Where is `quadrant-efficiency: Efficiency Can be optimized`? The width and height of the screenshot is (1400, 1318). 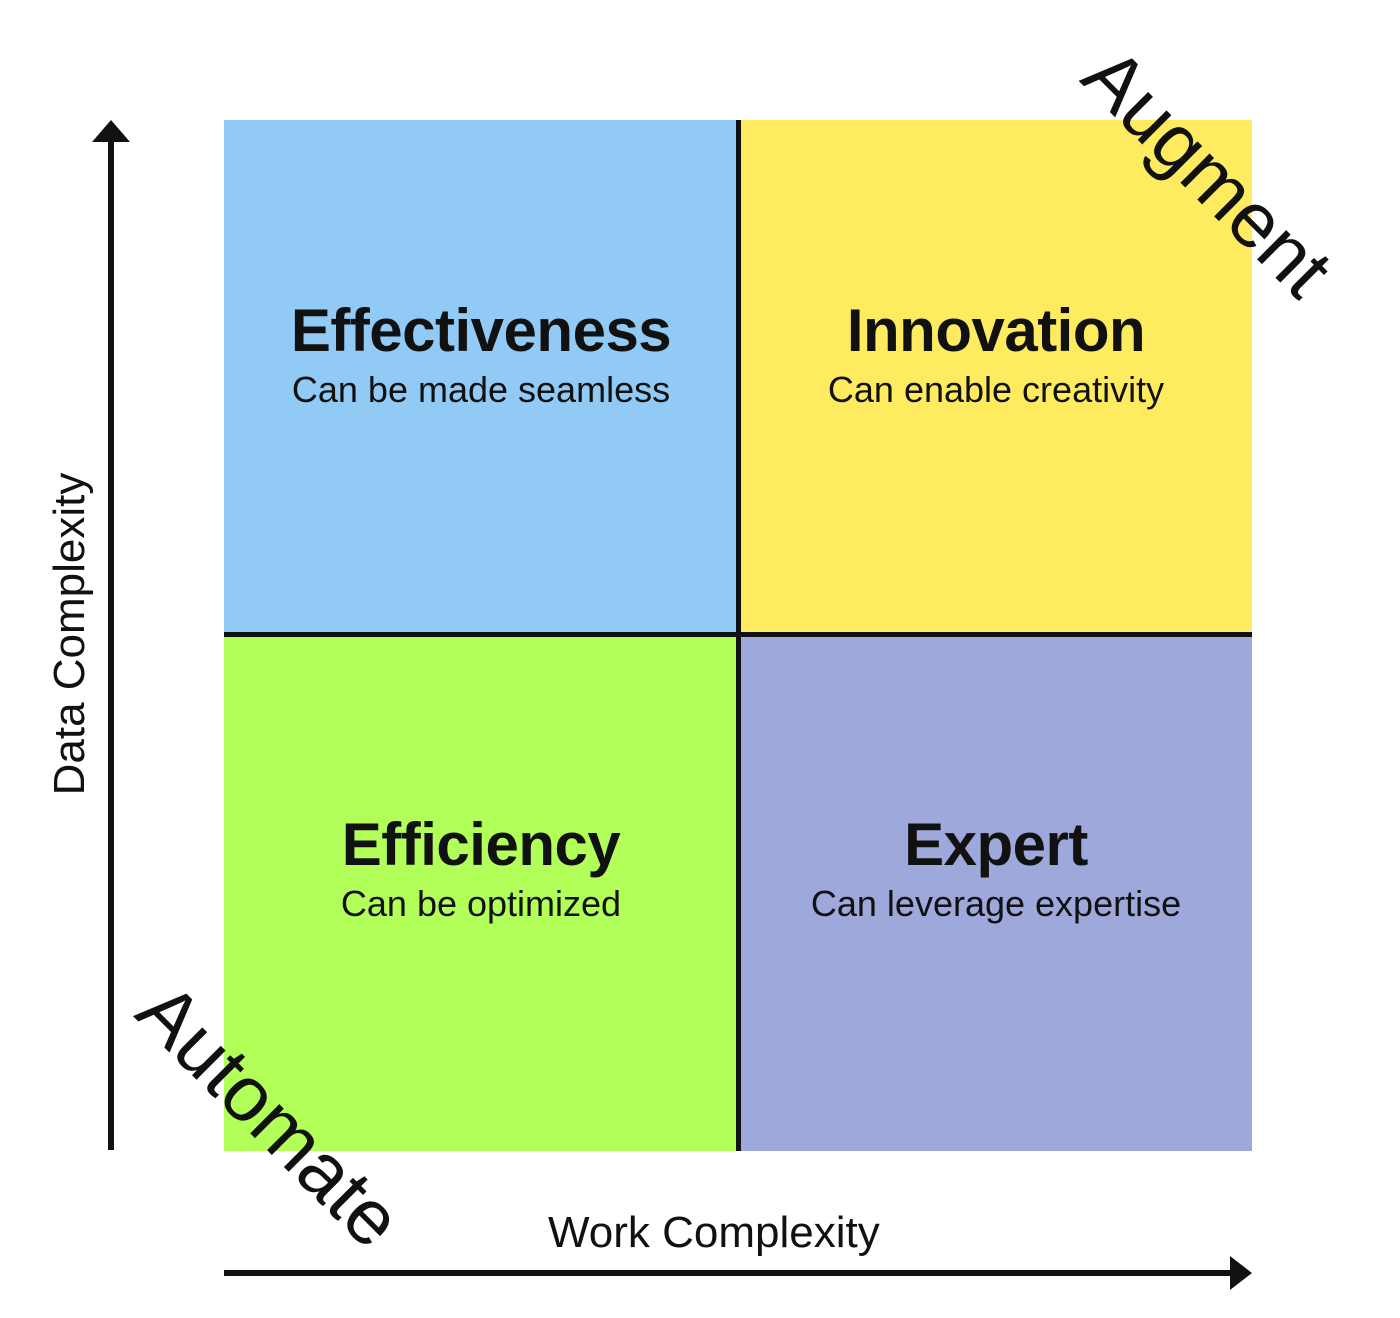 quadrant-efficiency: Efficiency Can be optimized is located at coordinates (481, 894).